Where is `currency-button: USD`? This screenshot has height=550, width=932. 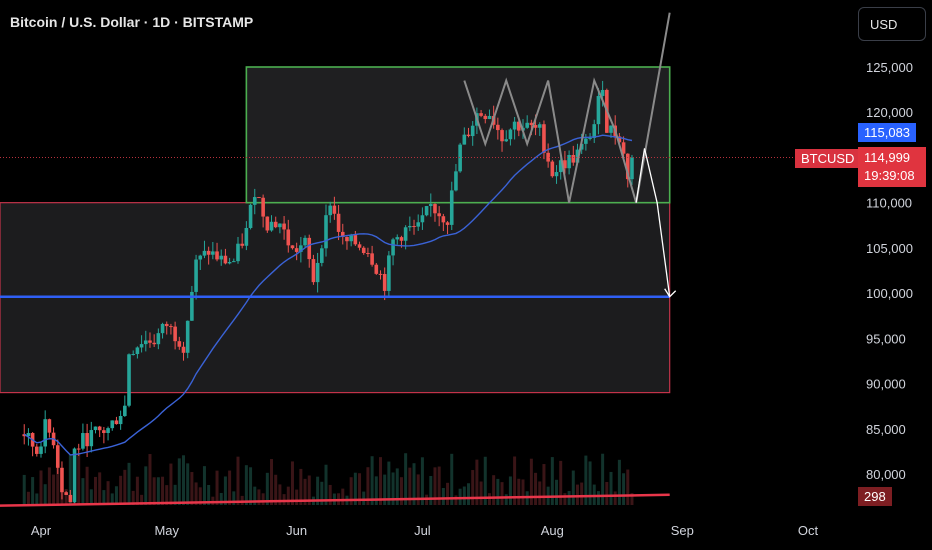
currency-button: USD is located at coordinates (892, 24).